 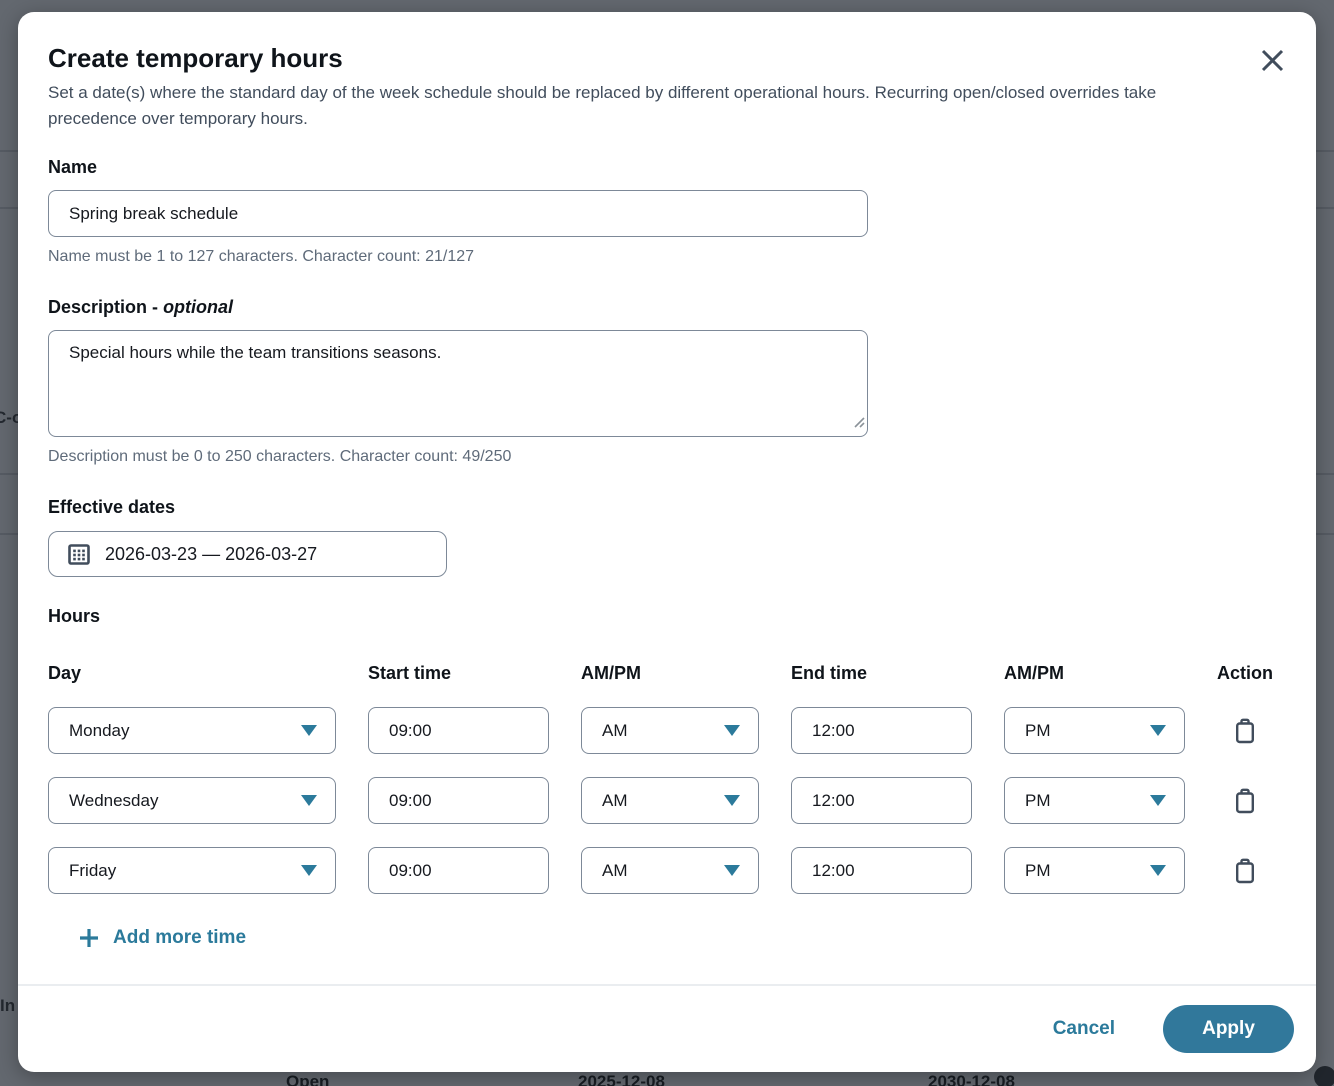 What do you see at coordinates (65, 673) in the screenshot?
I see `column-header-day: Day` at bounding box center [65, 673].